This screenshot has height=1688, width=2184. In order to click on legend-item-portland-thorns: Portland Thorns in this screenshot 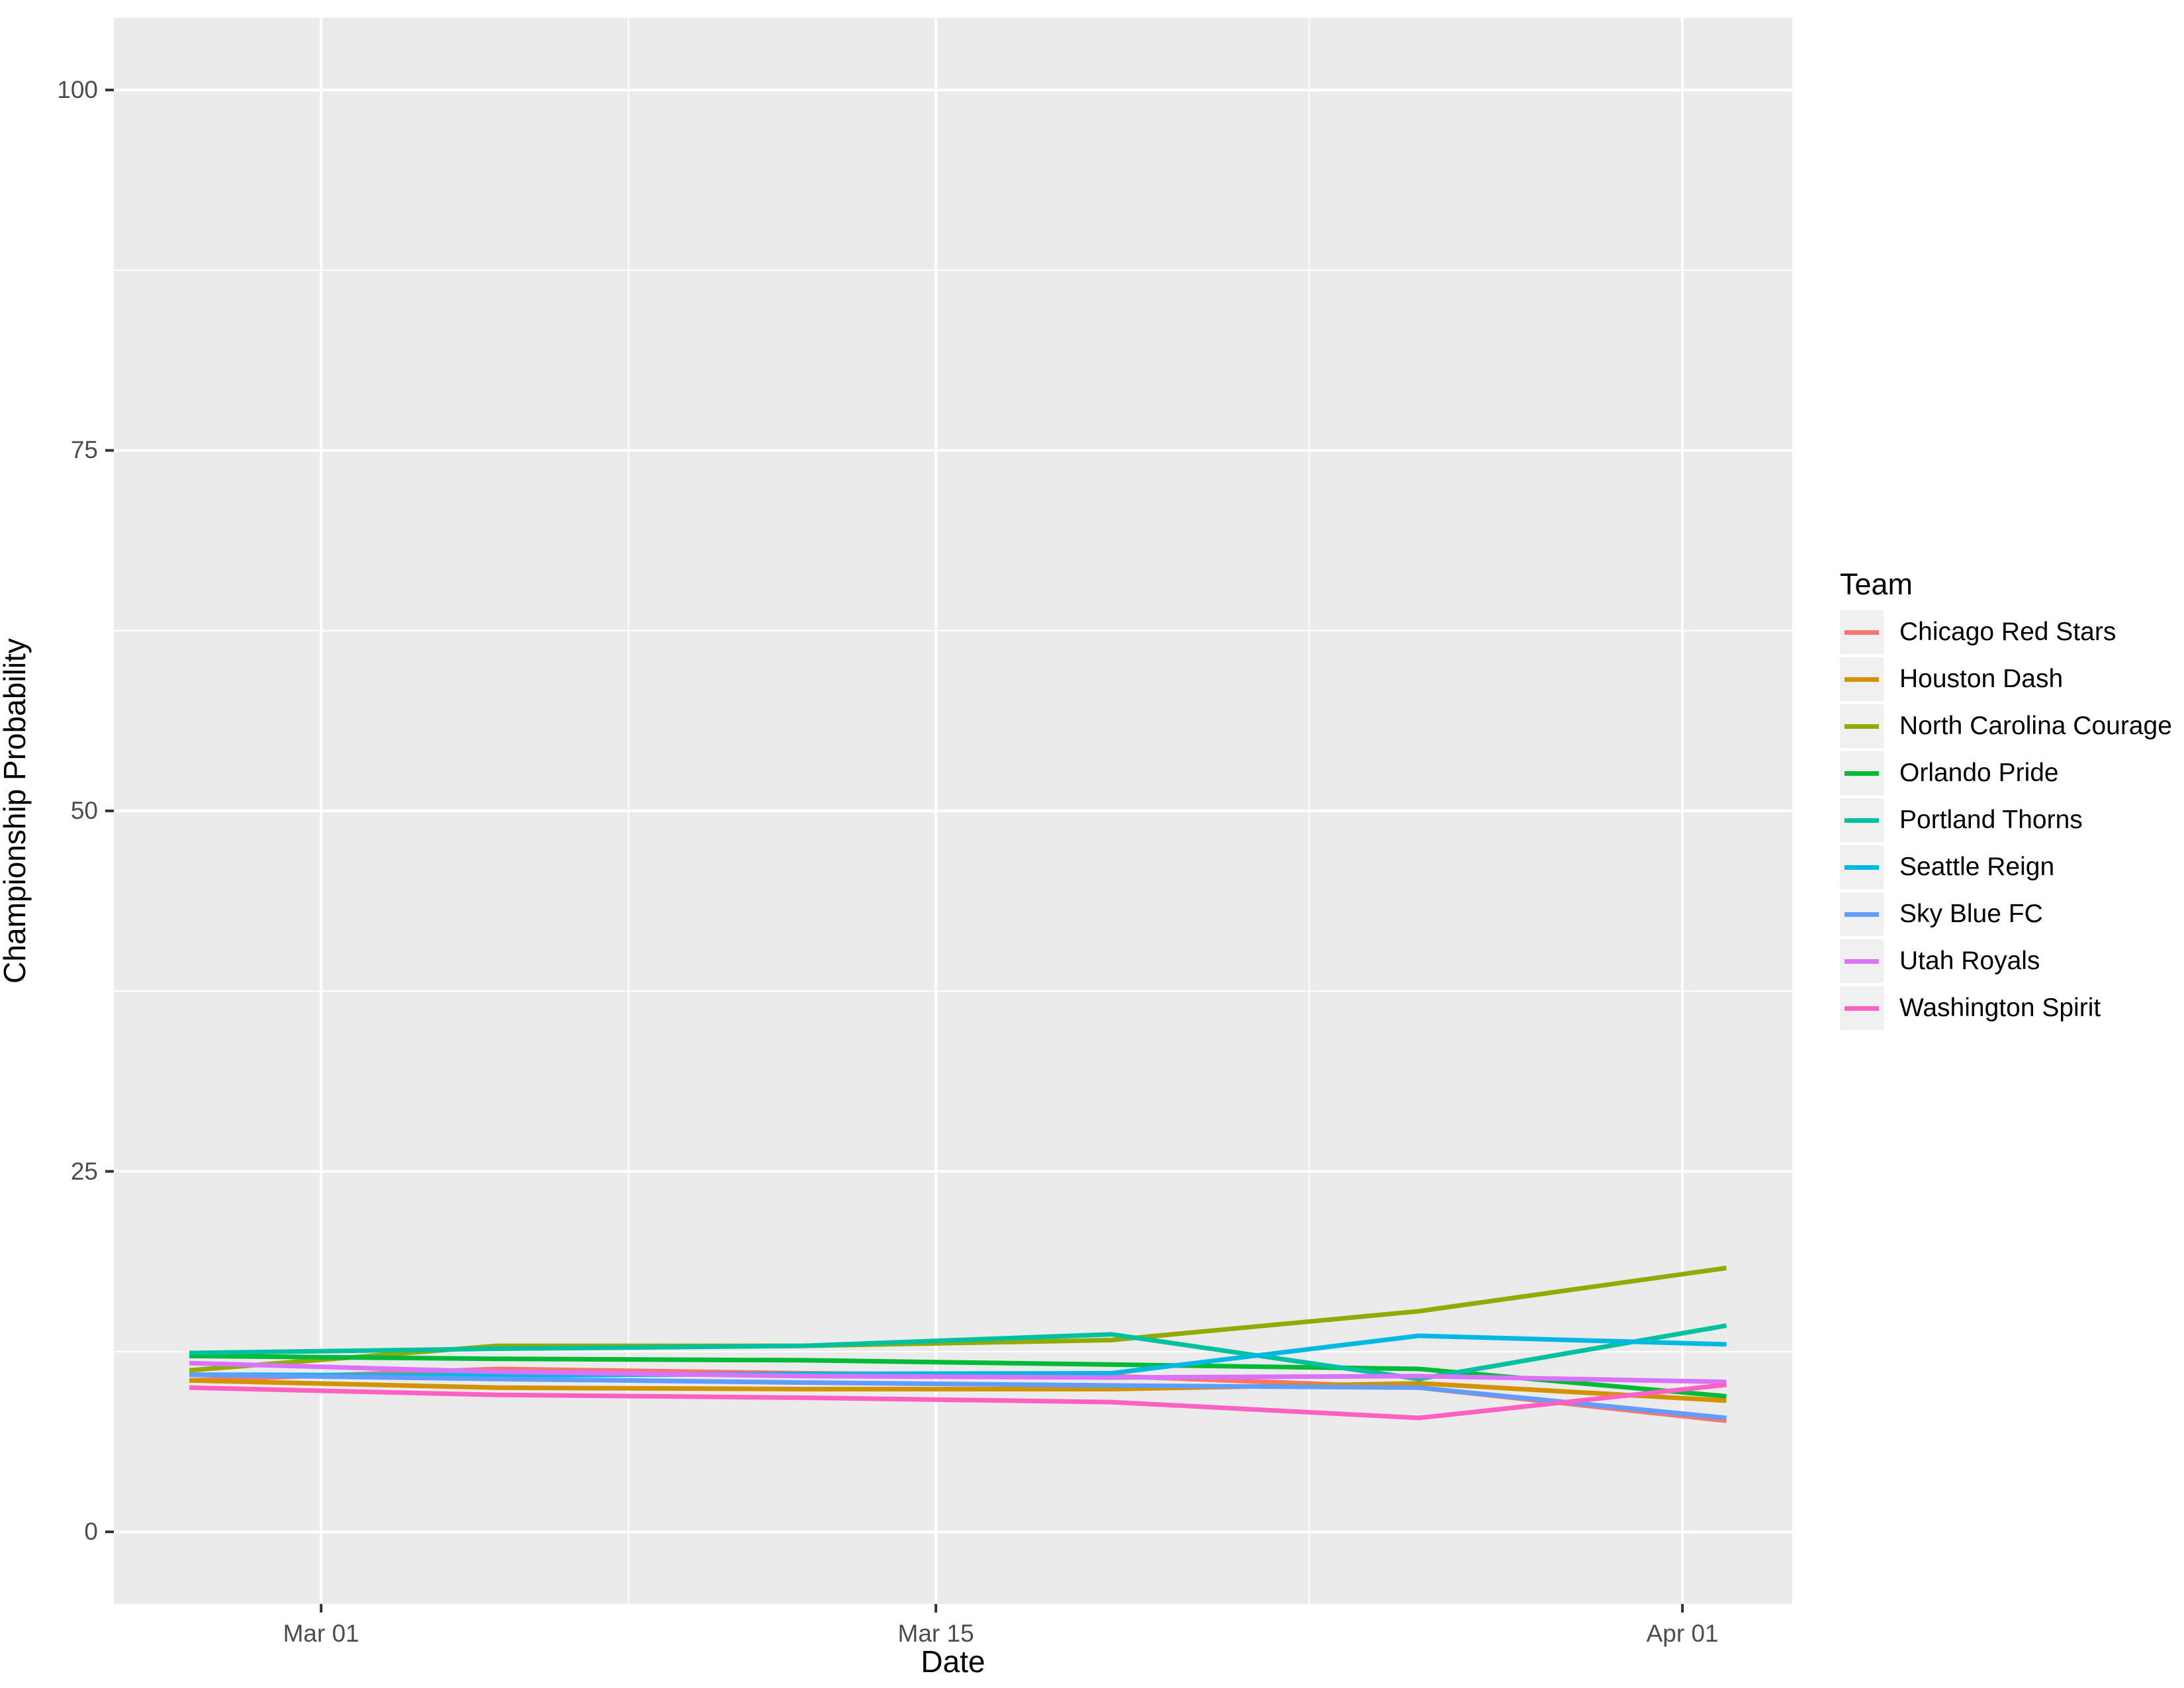, I will do `click(2006, 820)`.